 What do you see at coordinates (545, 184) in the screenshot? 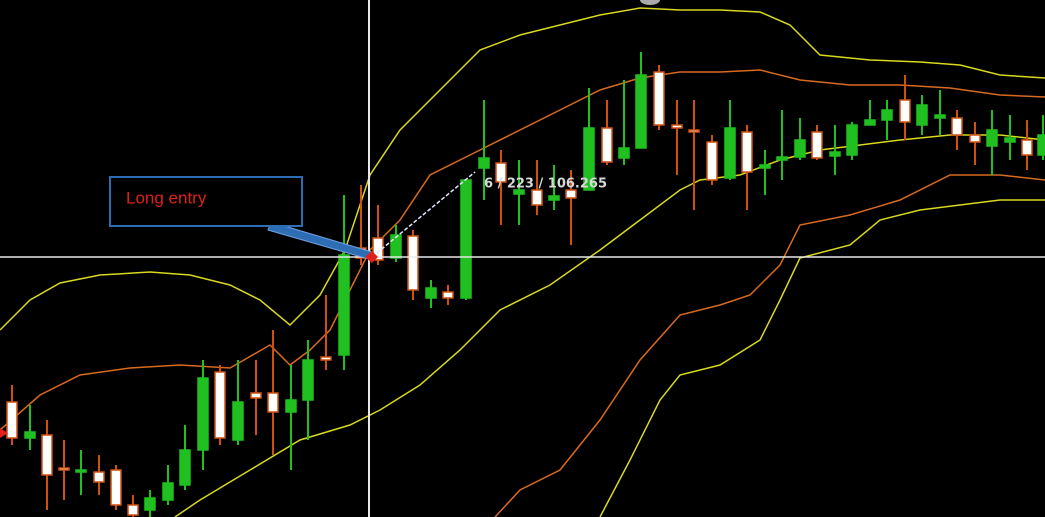
I see `crosshair-readout: 6 / 223 / 106.265` at bounding box center [545, 184].